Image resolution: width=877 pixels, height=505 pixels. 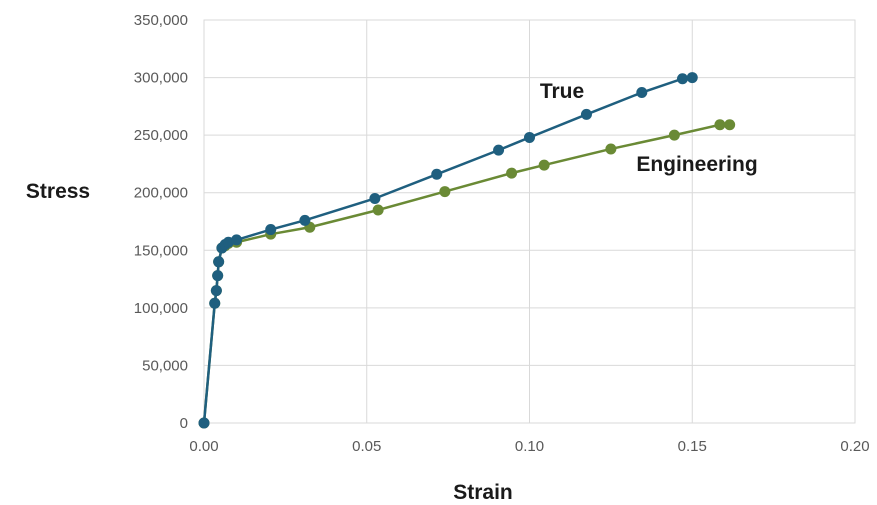 I want to click on x-tick-label: 0.15, so click(x=692, y=446).